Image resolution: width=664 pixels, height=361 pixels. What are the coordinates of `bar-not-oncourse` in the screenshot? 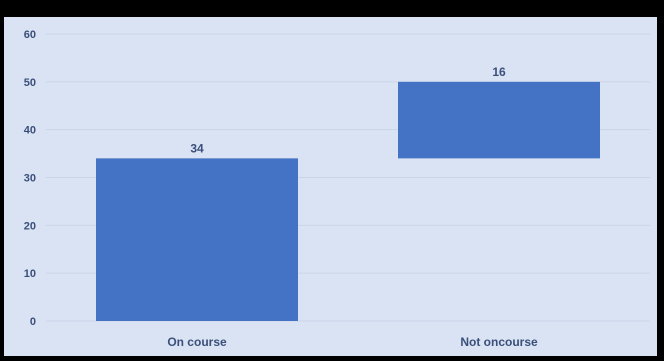 It's located at (499, 120).